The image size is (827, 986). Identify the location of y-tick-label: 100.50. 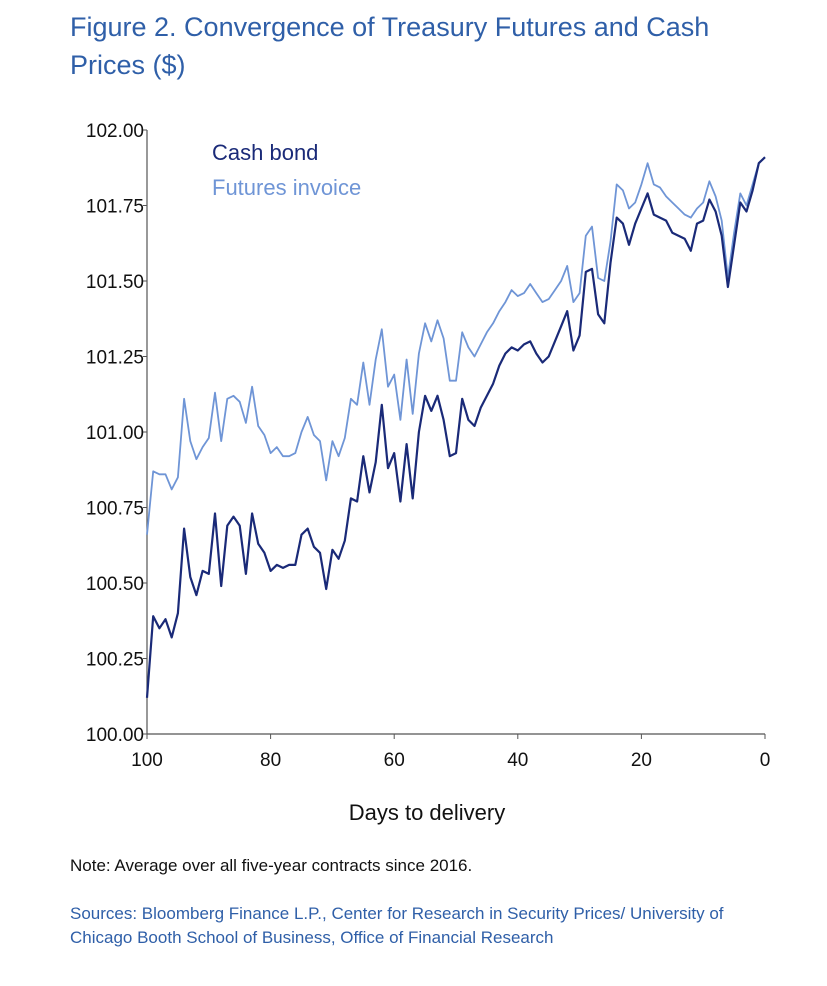
(115, 584).